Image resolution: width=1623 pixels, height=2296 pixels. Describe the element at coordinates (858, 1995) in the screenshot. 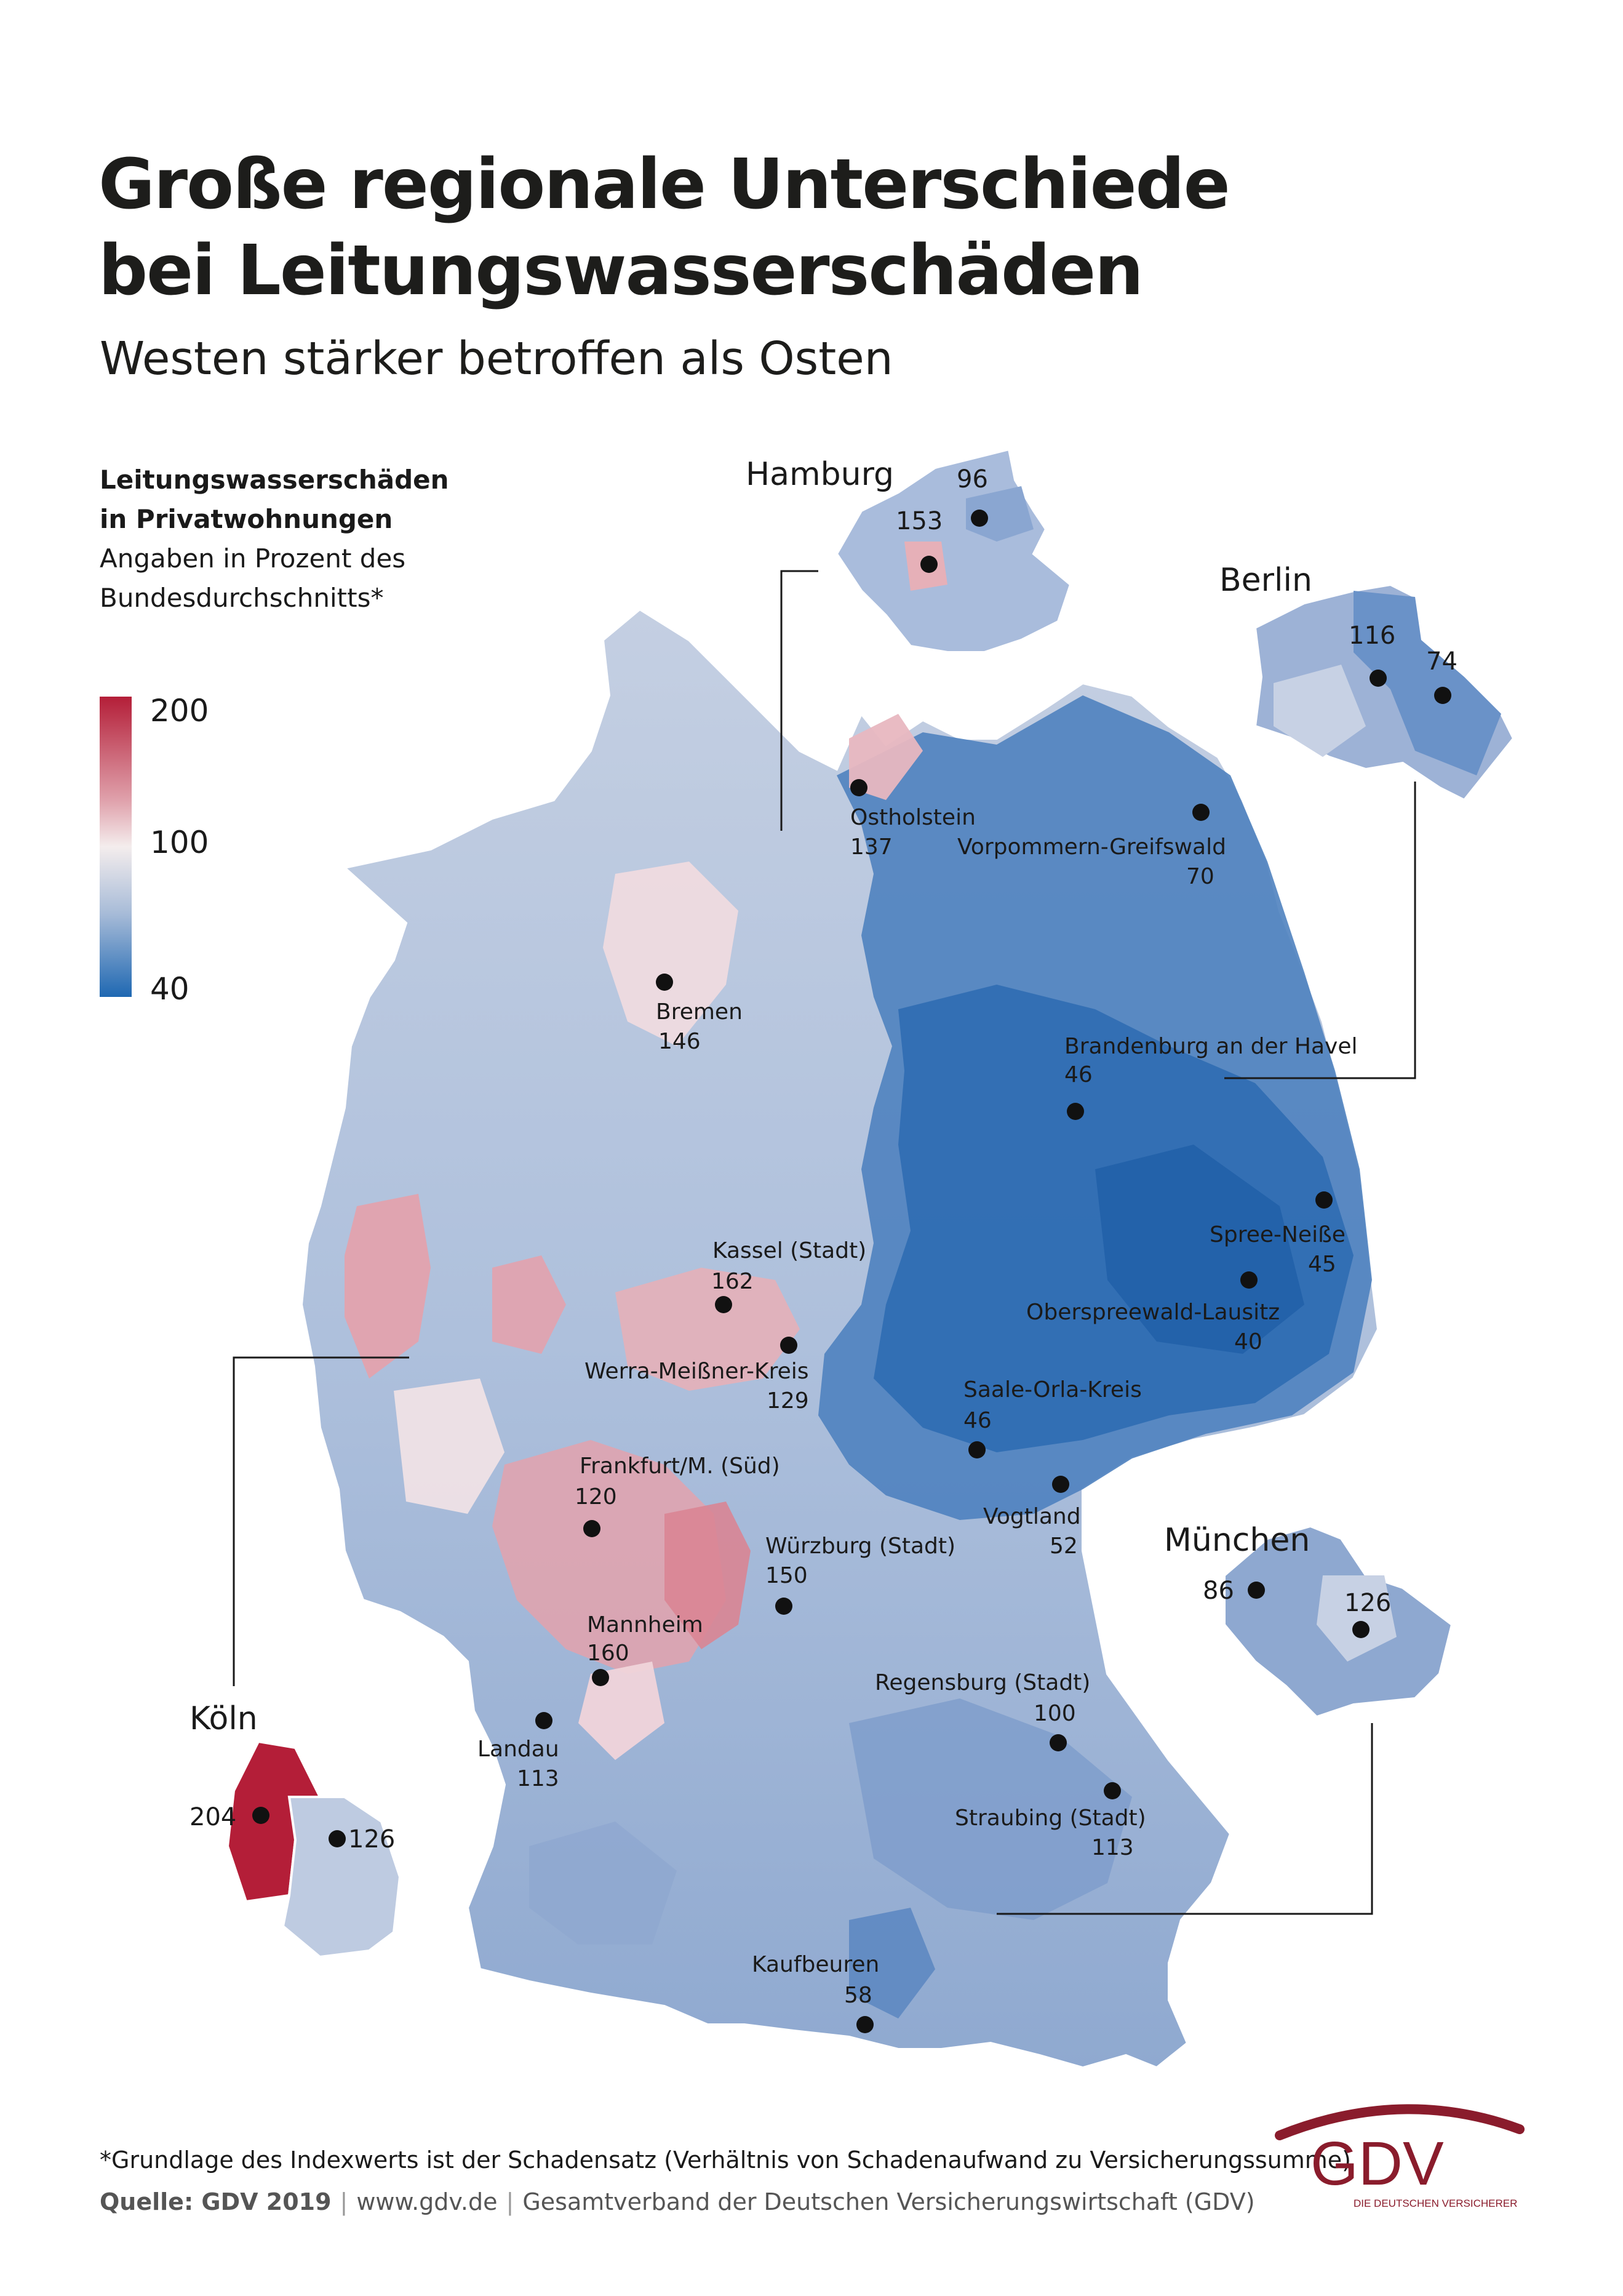

I see `region-value: 58` at that location.